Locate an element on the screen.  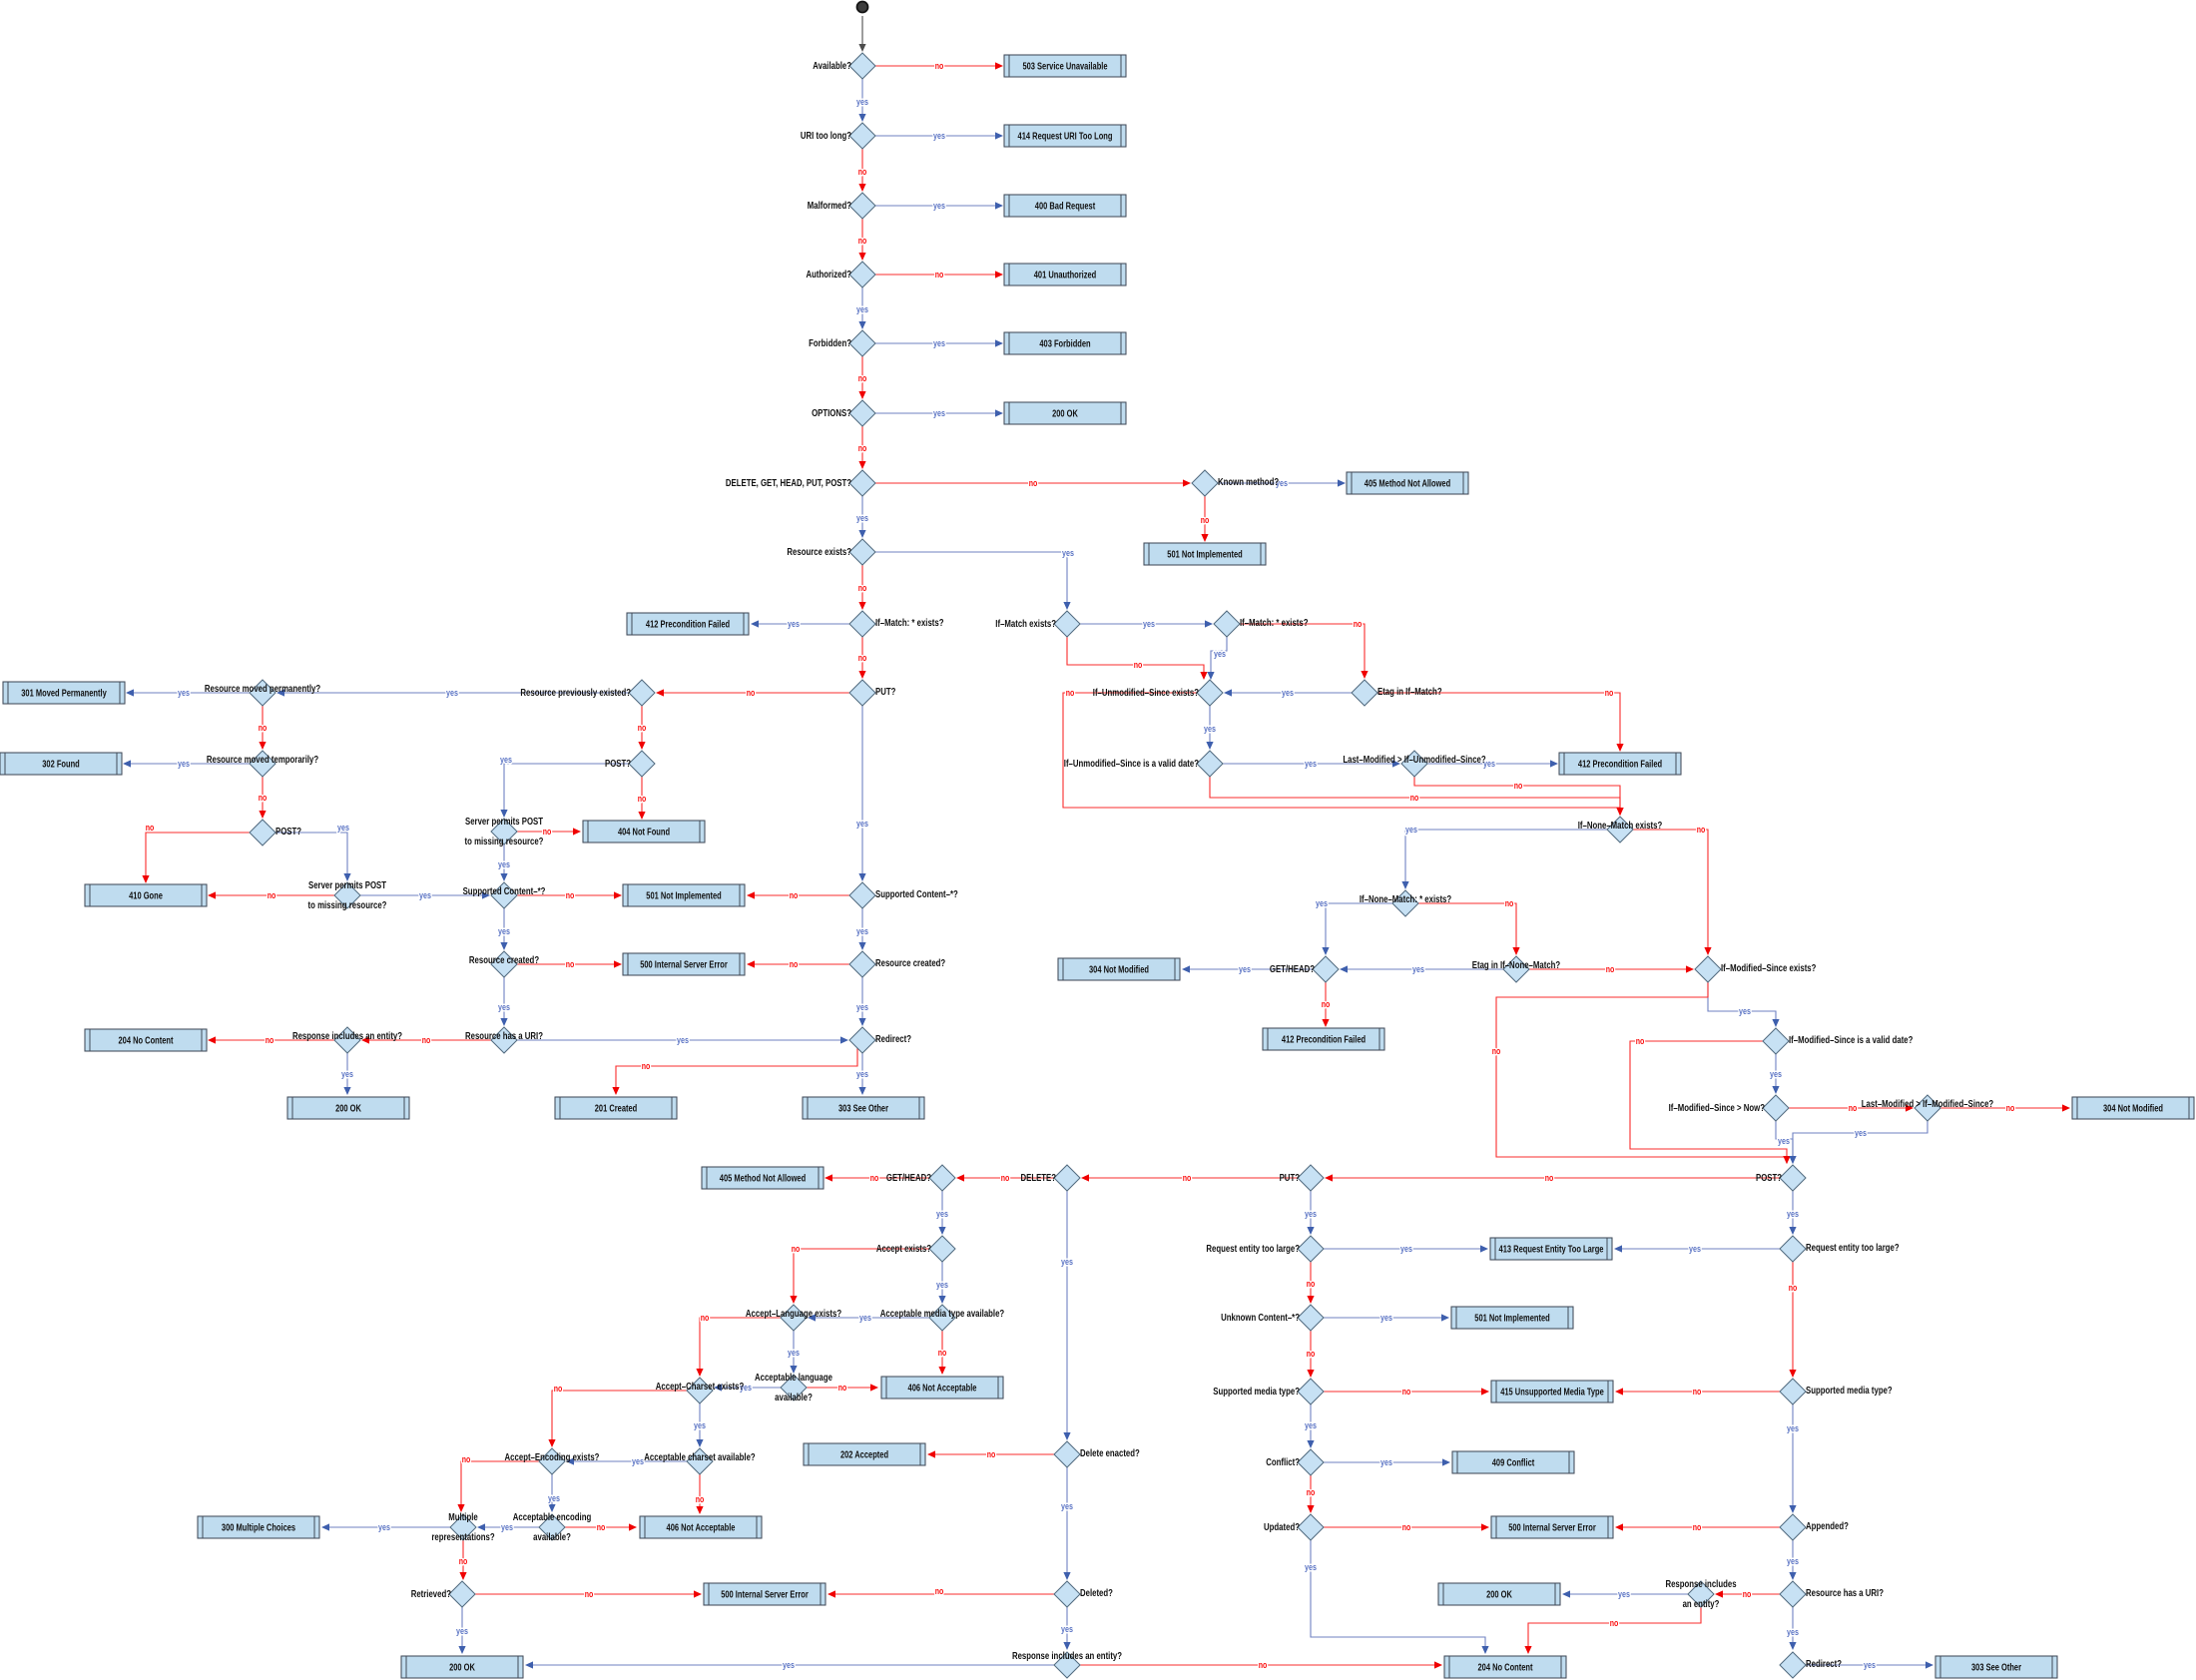
svg-text: Updated? is located at coordinates (1282, 1527).